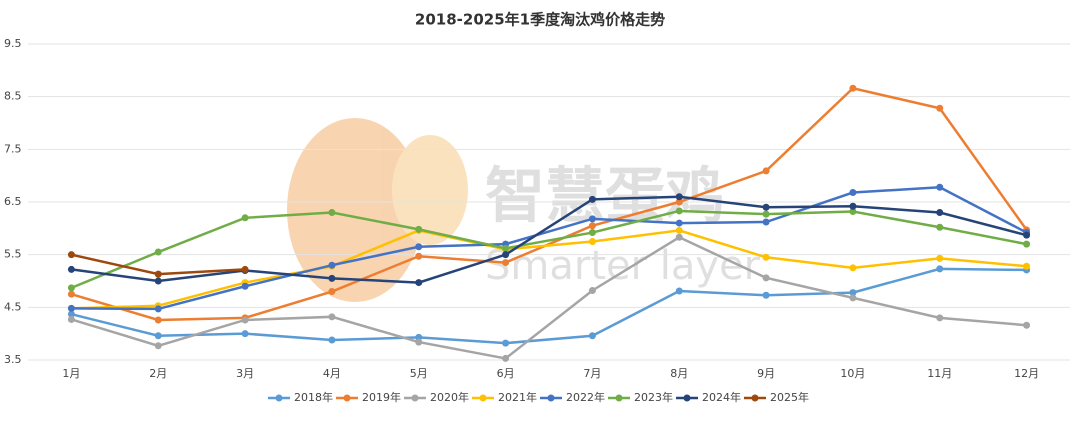  I want to click on x-tick-label: 4月, so click(332, 373).